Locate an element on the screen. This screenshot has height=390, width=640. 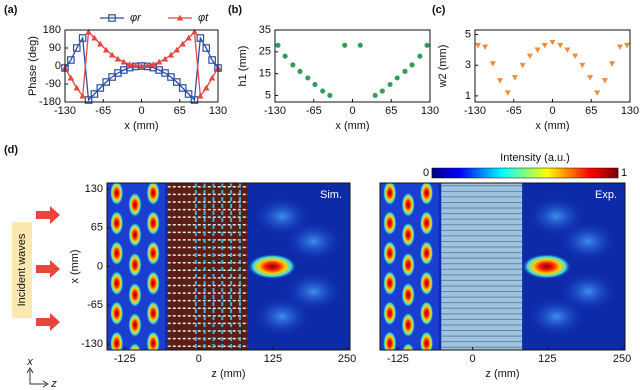
x-tick-label: -65 is located at coordinates (314, 111).